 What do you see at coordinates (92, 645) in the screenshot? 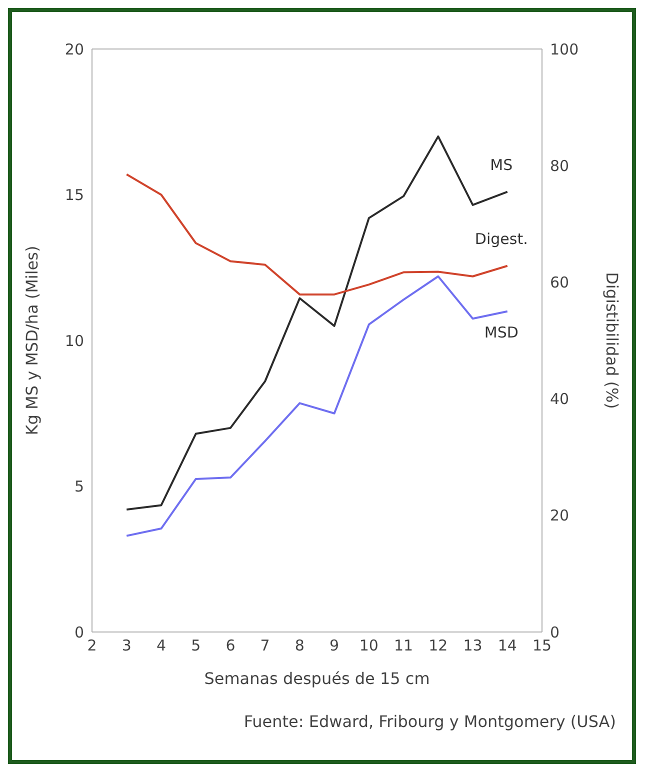
I see `x-tick-label: 2` at bounding box center [92, 645].